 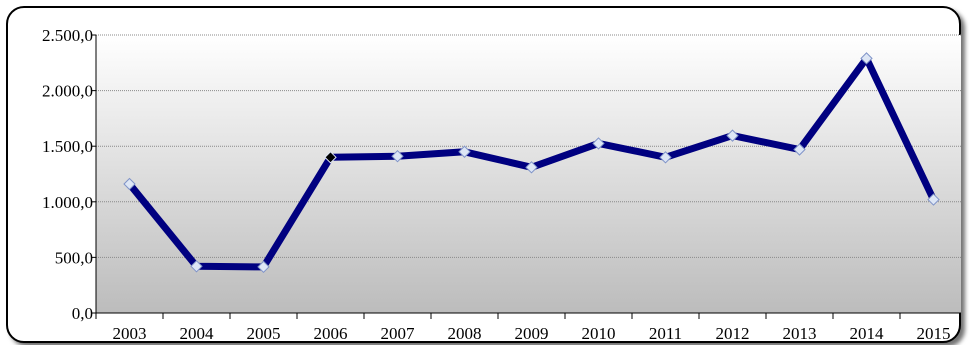 What do you see at coordinates (665, 333) in the screenshot?
I see `x-tick-label: 2011` at bounding box center [665, 333].